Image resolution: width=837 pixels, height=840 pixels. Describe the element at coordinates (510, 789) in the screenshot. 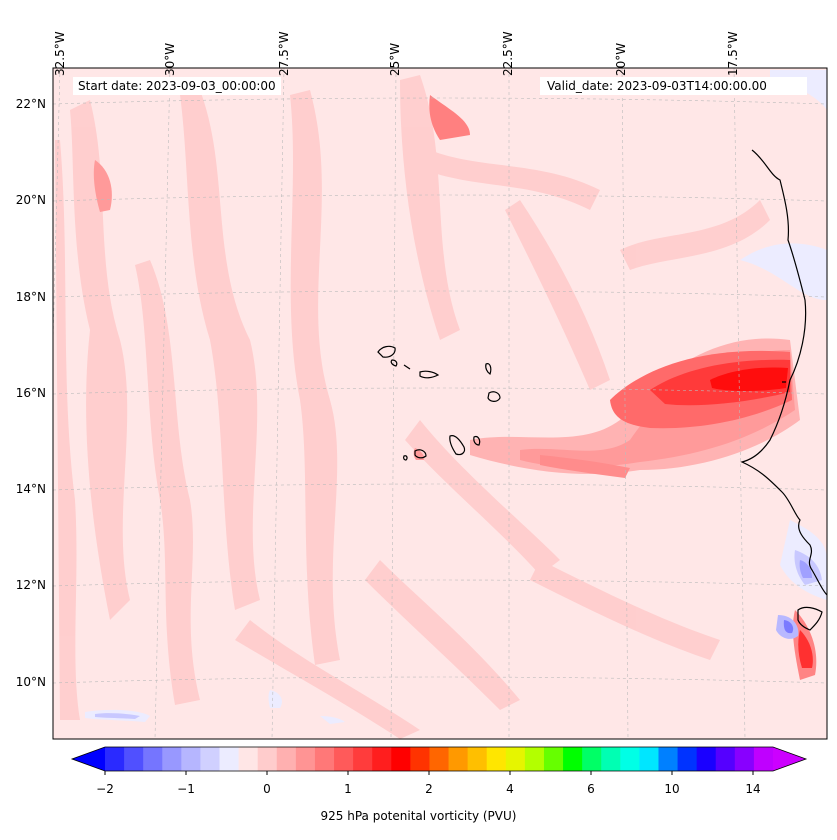

I see `colorbar-tick-label: 4` at that location.